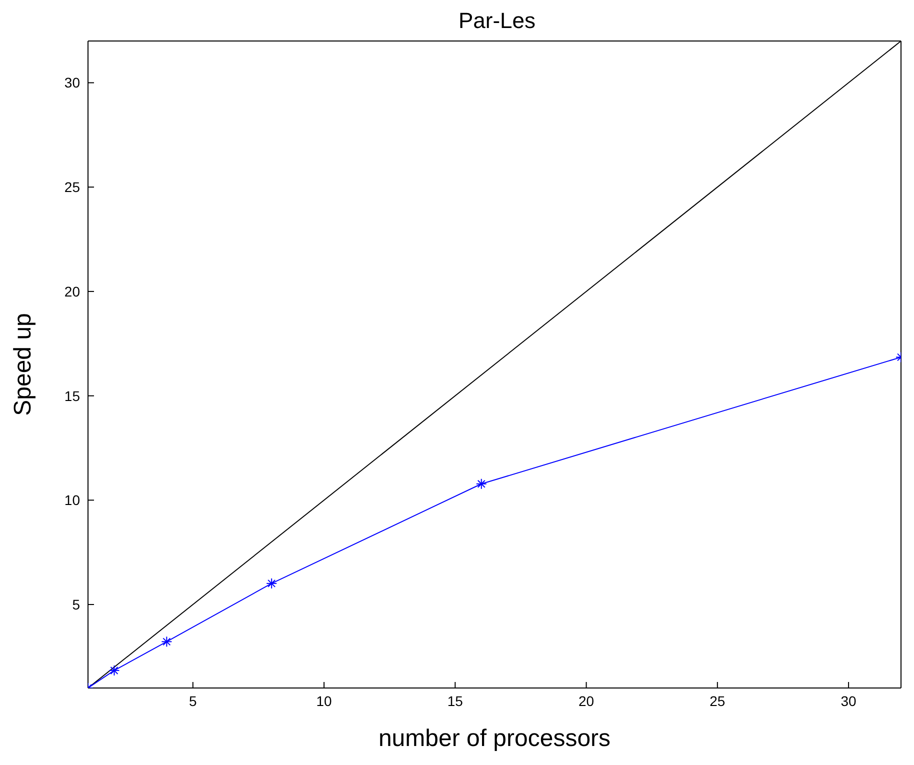  What do you see at coordinates (76, 604) in the screenshot?
I see `y-tick-label: 5` at bounding box center [76, 604].